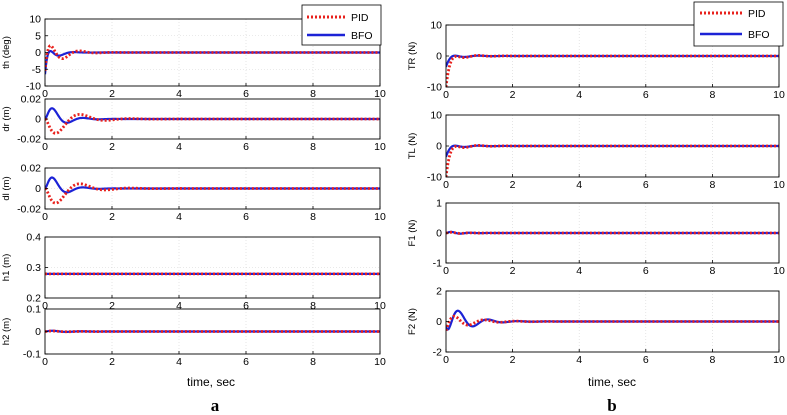  What do you see at coordinates (212, 267) in the screenshot?
I see `plot-area` at bounding box center [212, 267].